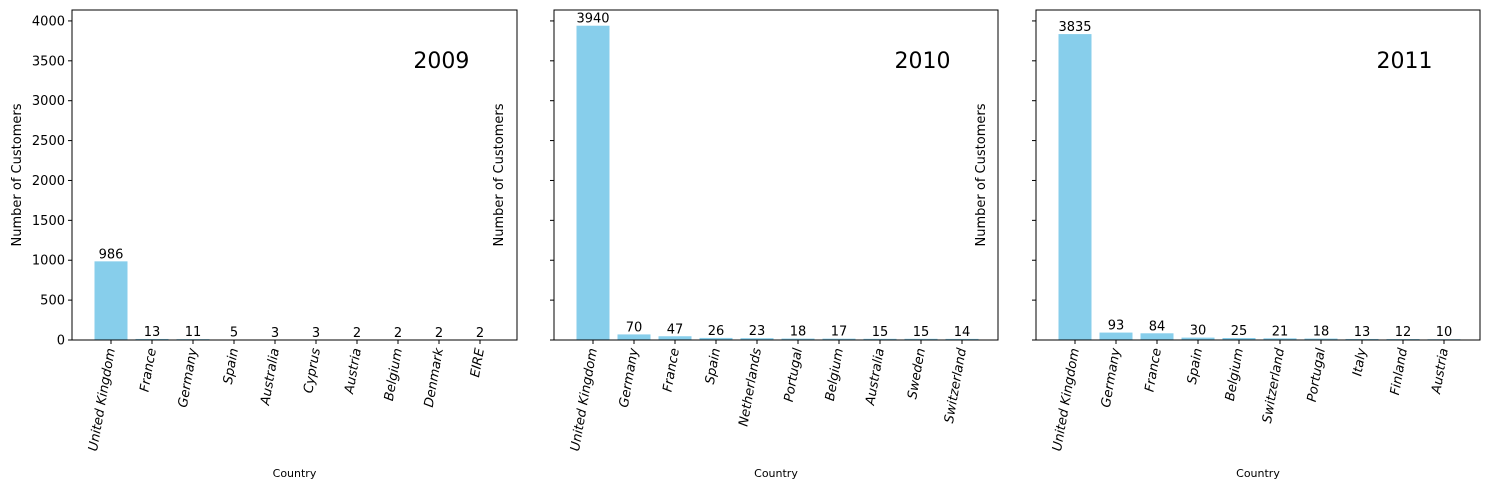  What do you see at coordinates (111, 254) in the screenshot?
I see `bar-value-label: 986` at bounding box center [111, 254].